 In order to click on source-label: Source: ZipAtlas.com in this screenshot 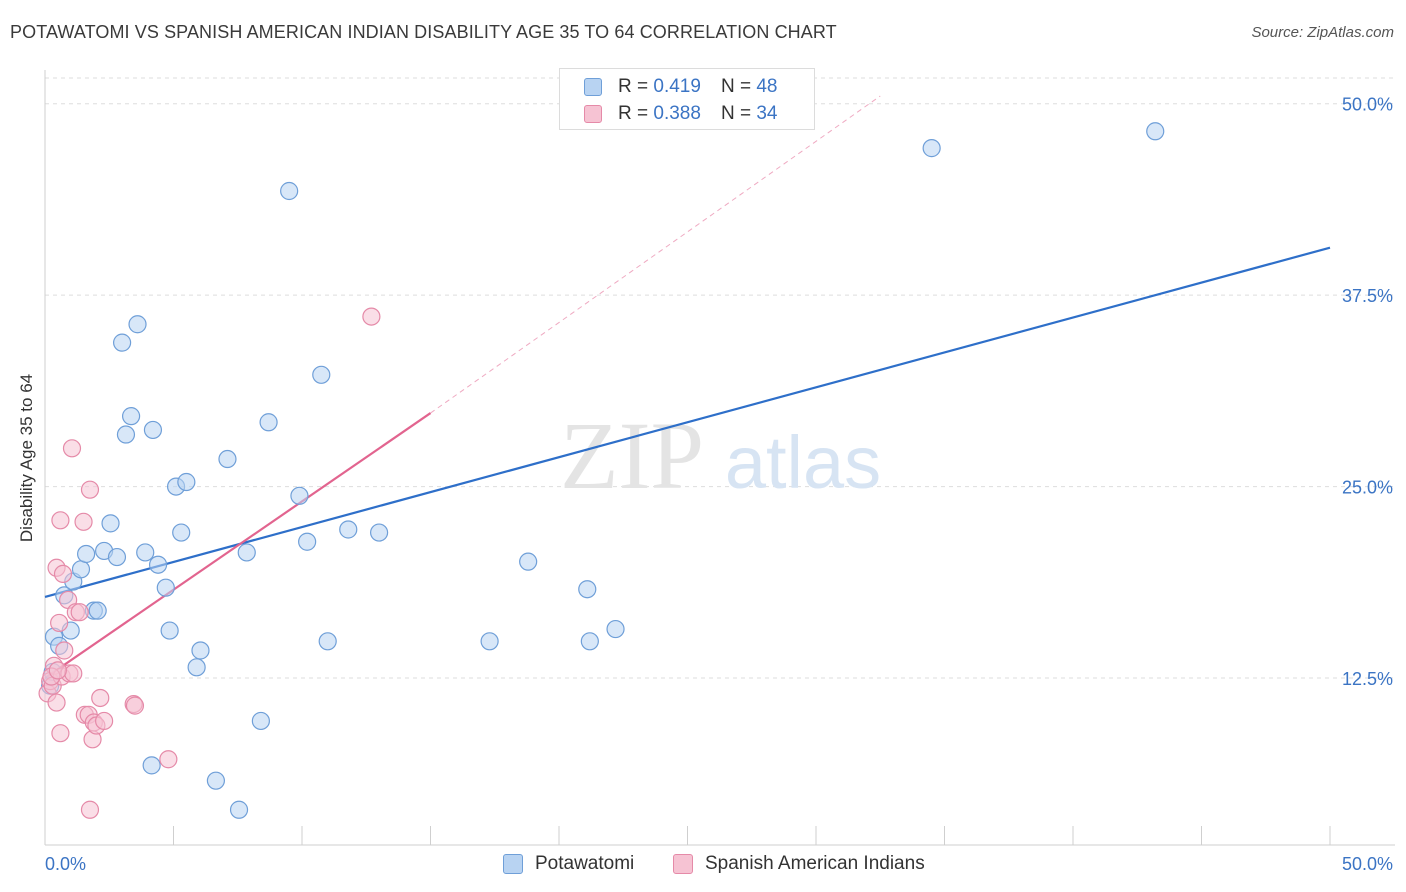, I will do `click(1322, 32)`.